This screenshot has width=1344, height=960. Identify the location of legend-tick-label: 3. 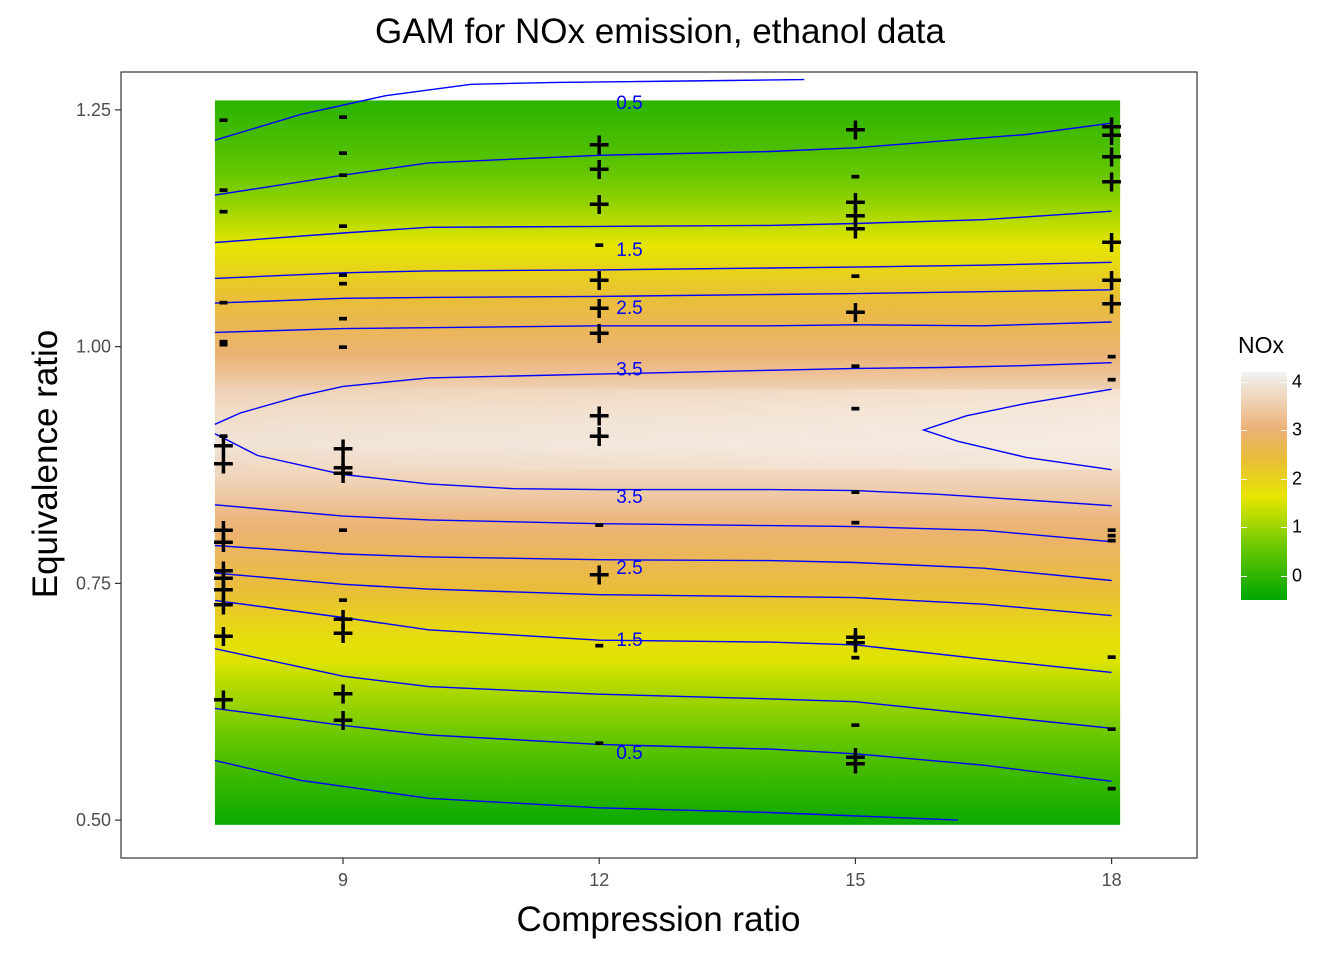
(1297, 429).